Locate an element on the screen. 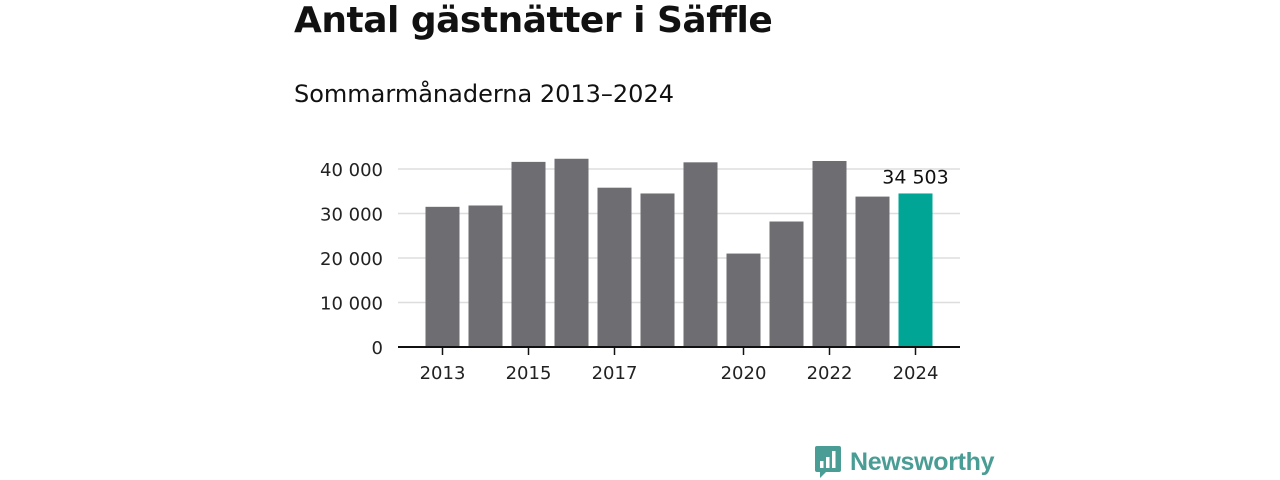  bar-2018 is located at coordinates (657, 270).